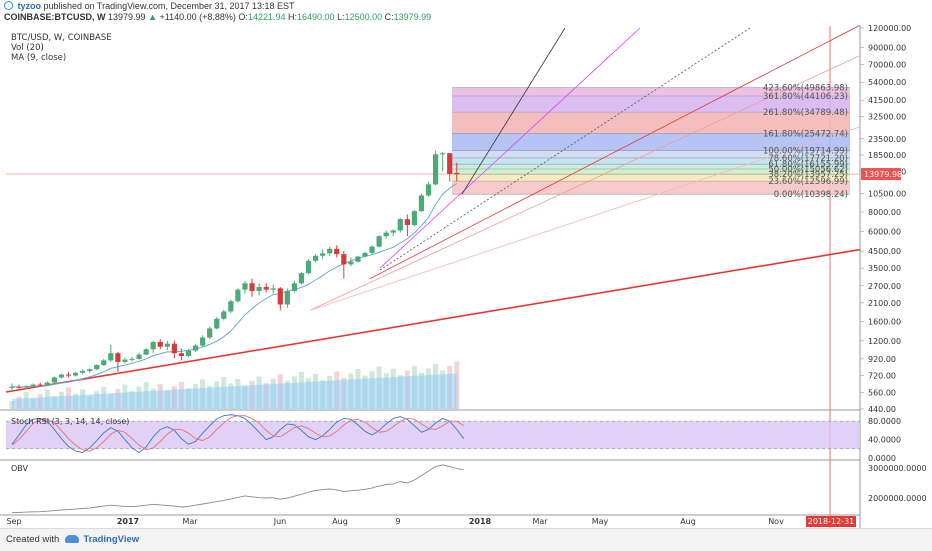 This screenshot has width=932, height=551. What do you see at coordinates (688, 521) in the screenshot?
I see `time-tick-label: Aug` at bounding box center [688, 521].